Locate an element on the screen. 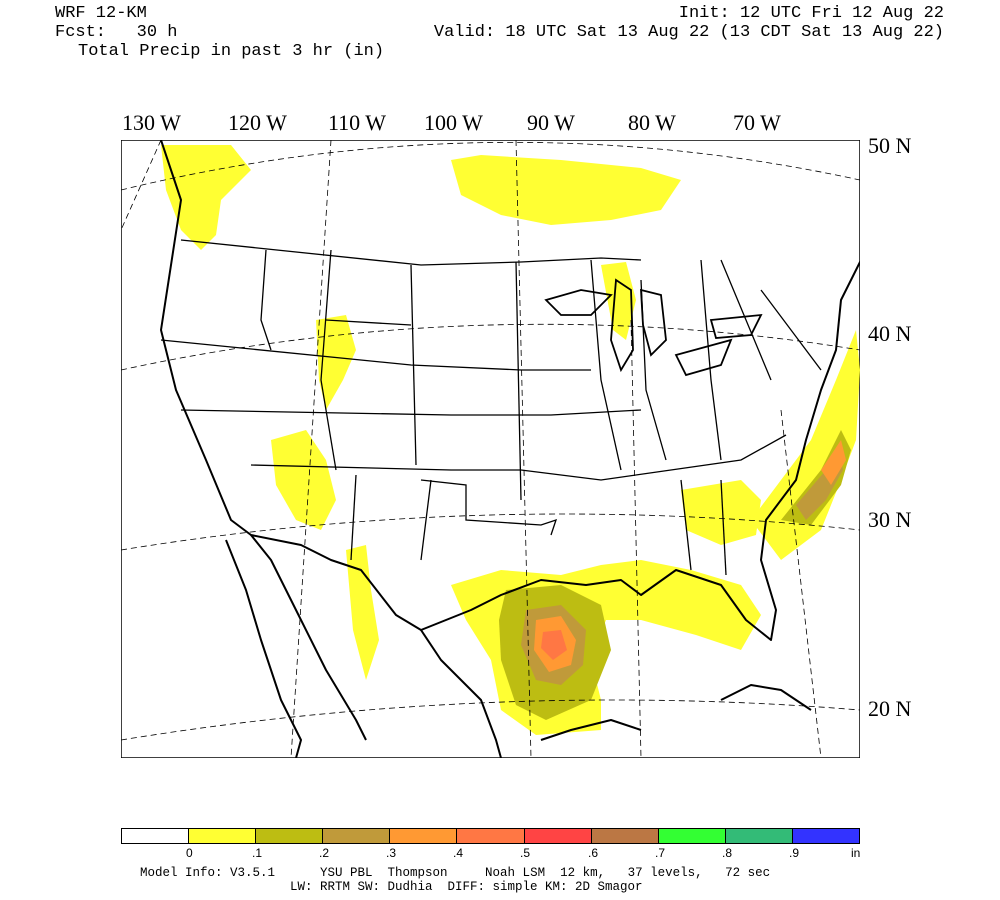 The image size is (1000, 900). legend-tick: 0 is located at coordinates (189, 853).